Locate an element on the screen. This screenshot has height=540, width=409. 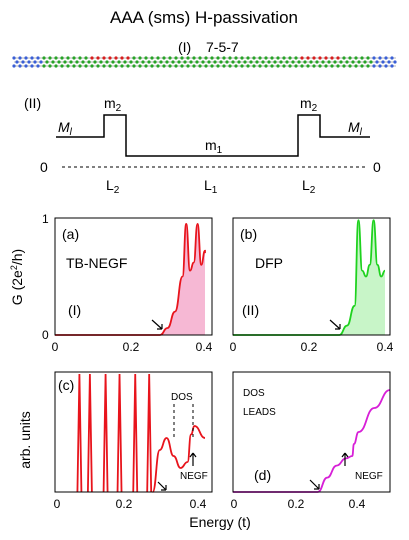
panel-c-tag: (c) is located at coordinates (66, 385).